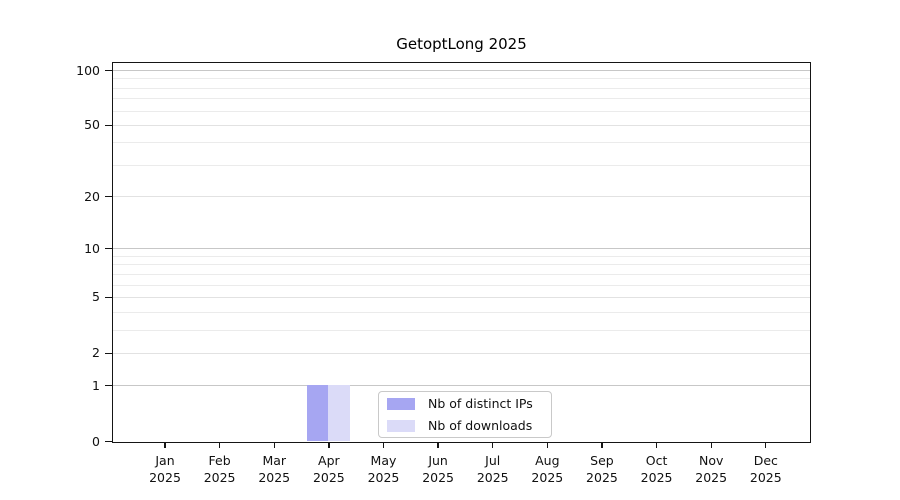 Image resolution: width=900 pixels, height=500 pixels. Describe the element at coordinates (547, 460) in the screenshot. I see `x-tick-month: Aug` at that location.